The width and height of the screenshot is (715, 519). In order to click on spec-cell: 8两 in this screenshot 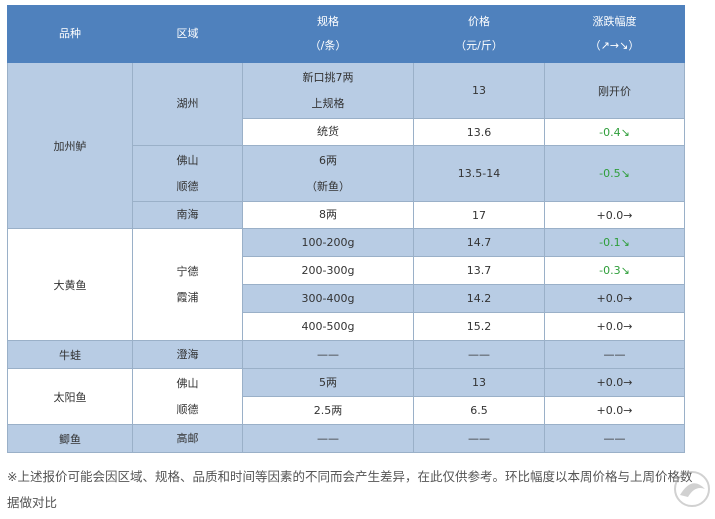, I will do `click(328, 215)`.